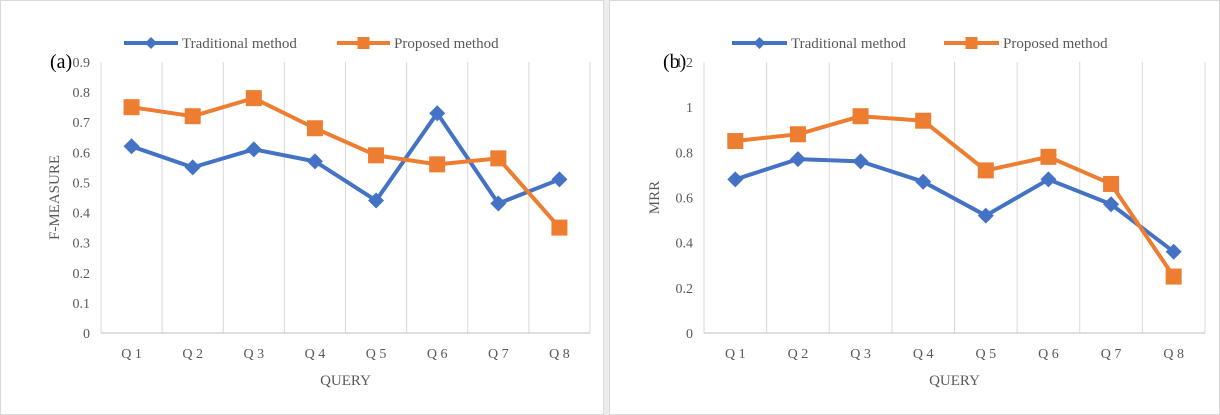  I want to click on y-axis-title: MRR, so click(655, 197).